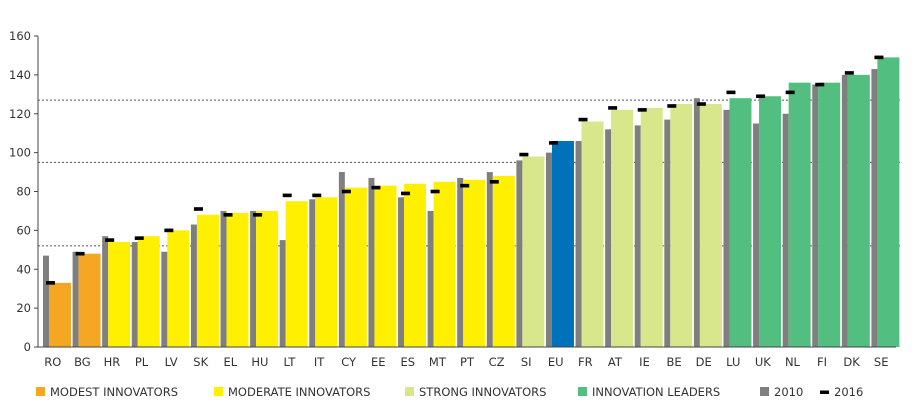 Image resolution: width=914 pixels, height=412 pixels. What do you see at coordinates (438, 362) in the screenshot?
I see `x-tick-label: MT` at bounding box center [438, 362].